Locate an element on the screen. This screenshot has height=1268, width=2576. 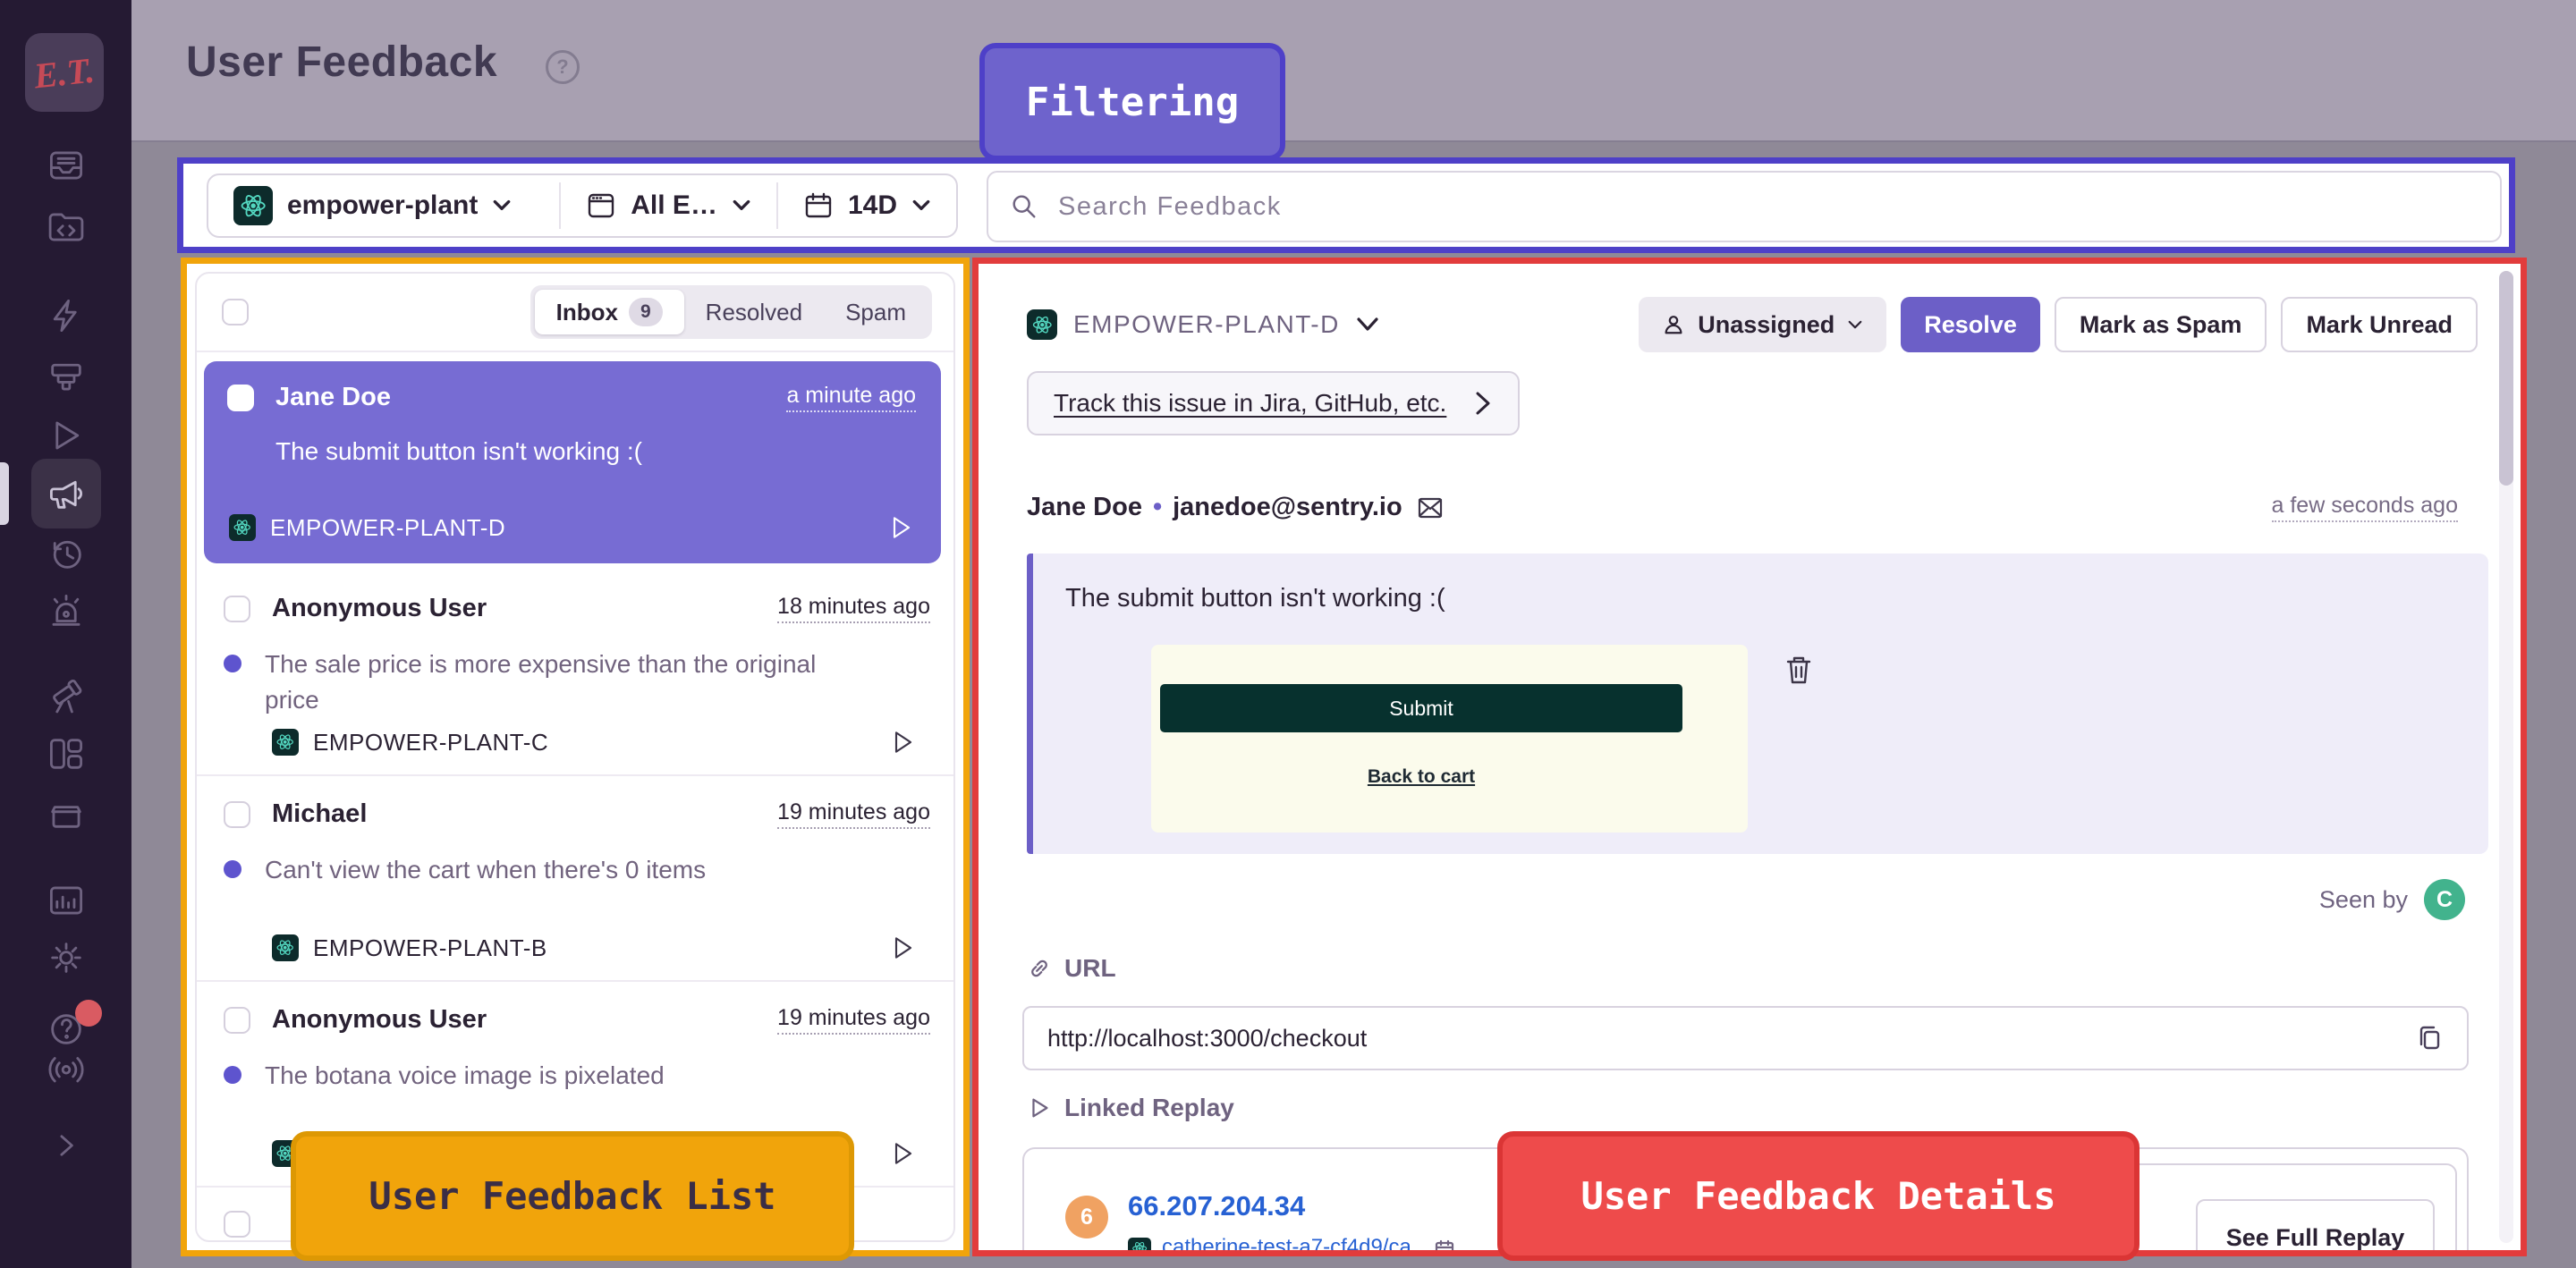
sidebar-item-dashboard-grid is located at coordinates (65, 753).